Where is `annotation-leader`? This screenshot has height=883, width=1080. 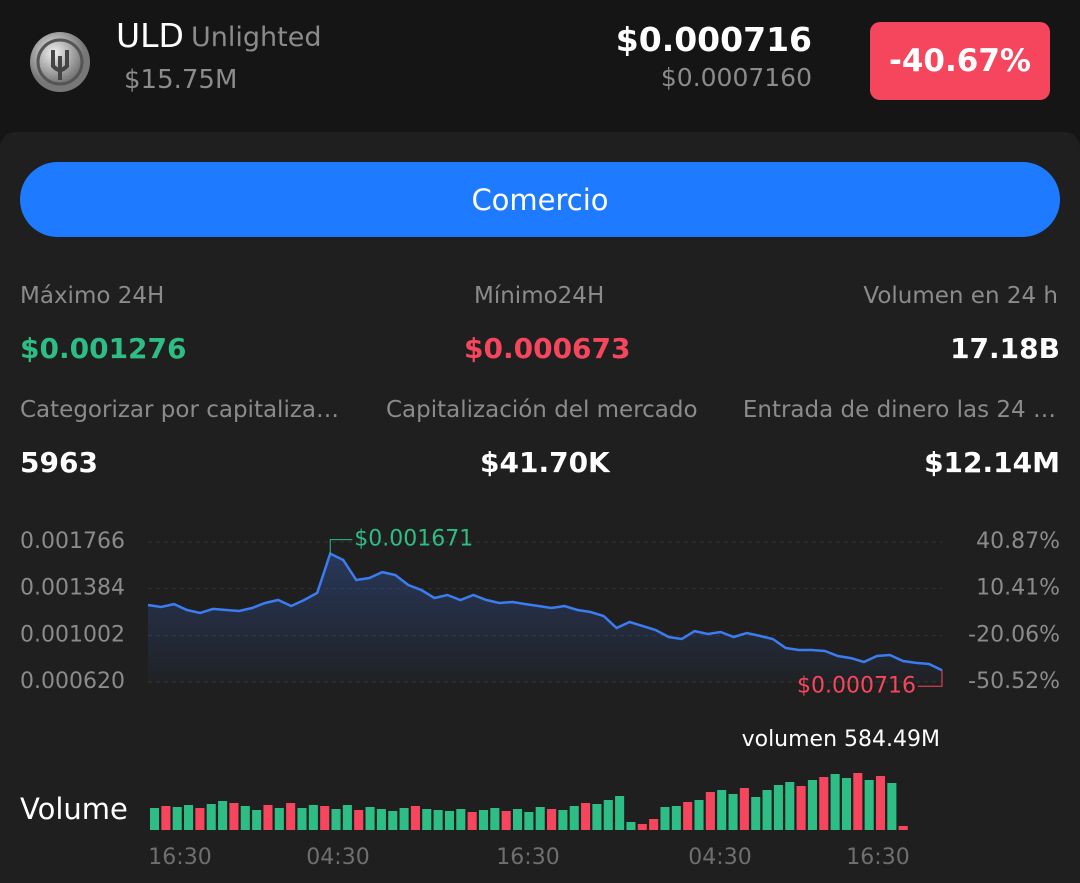
annotation-leader is located at coordinates (341, 546).